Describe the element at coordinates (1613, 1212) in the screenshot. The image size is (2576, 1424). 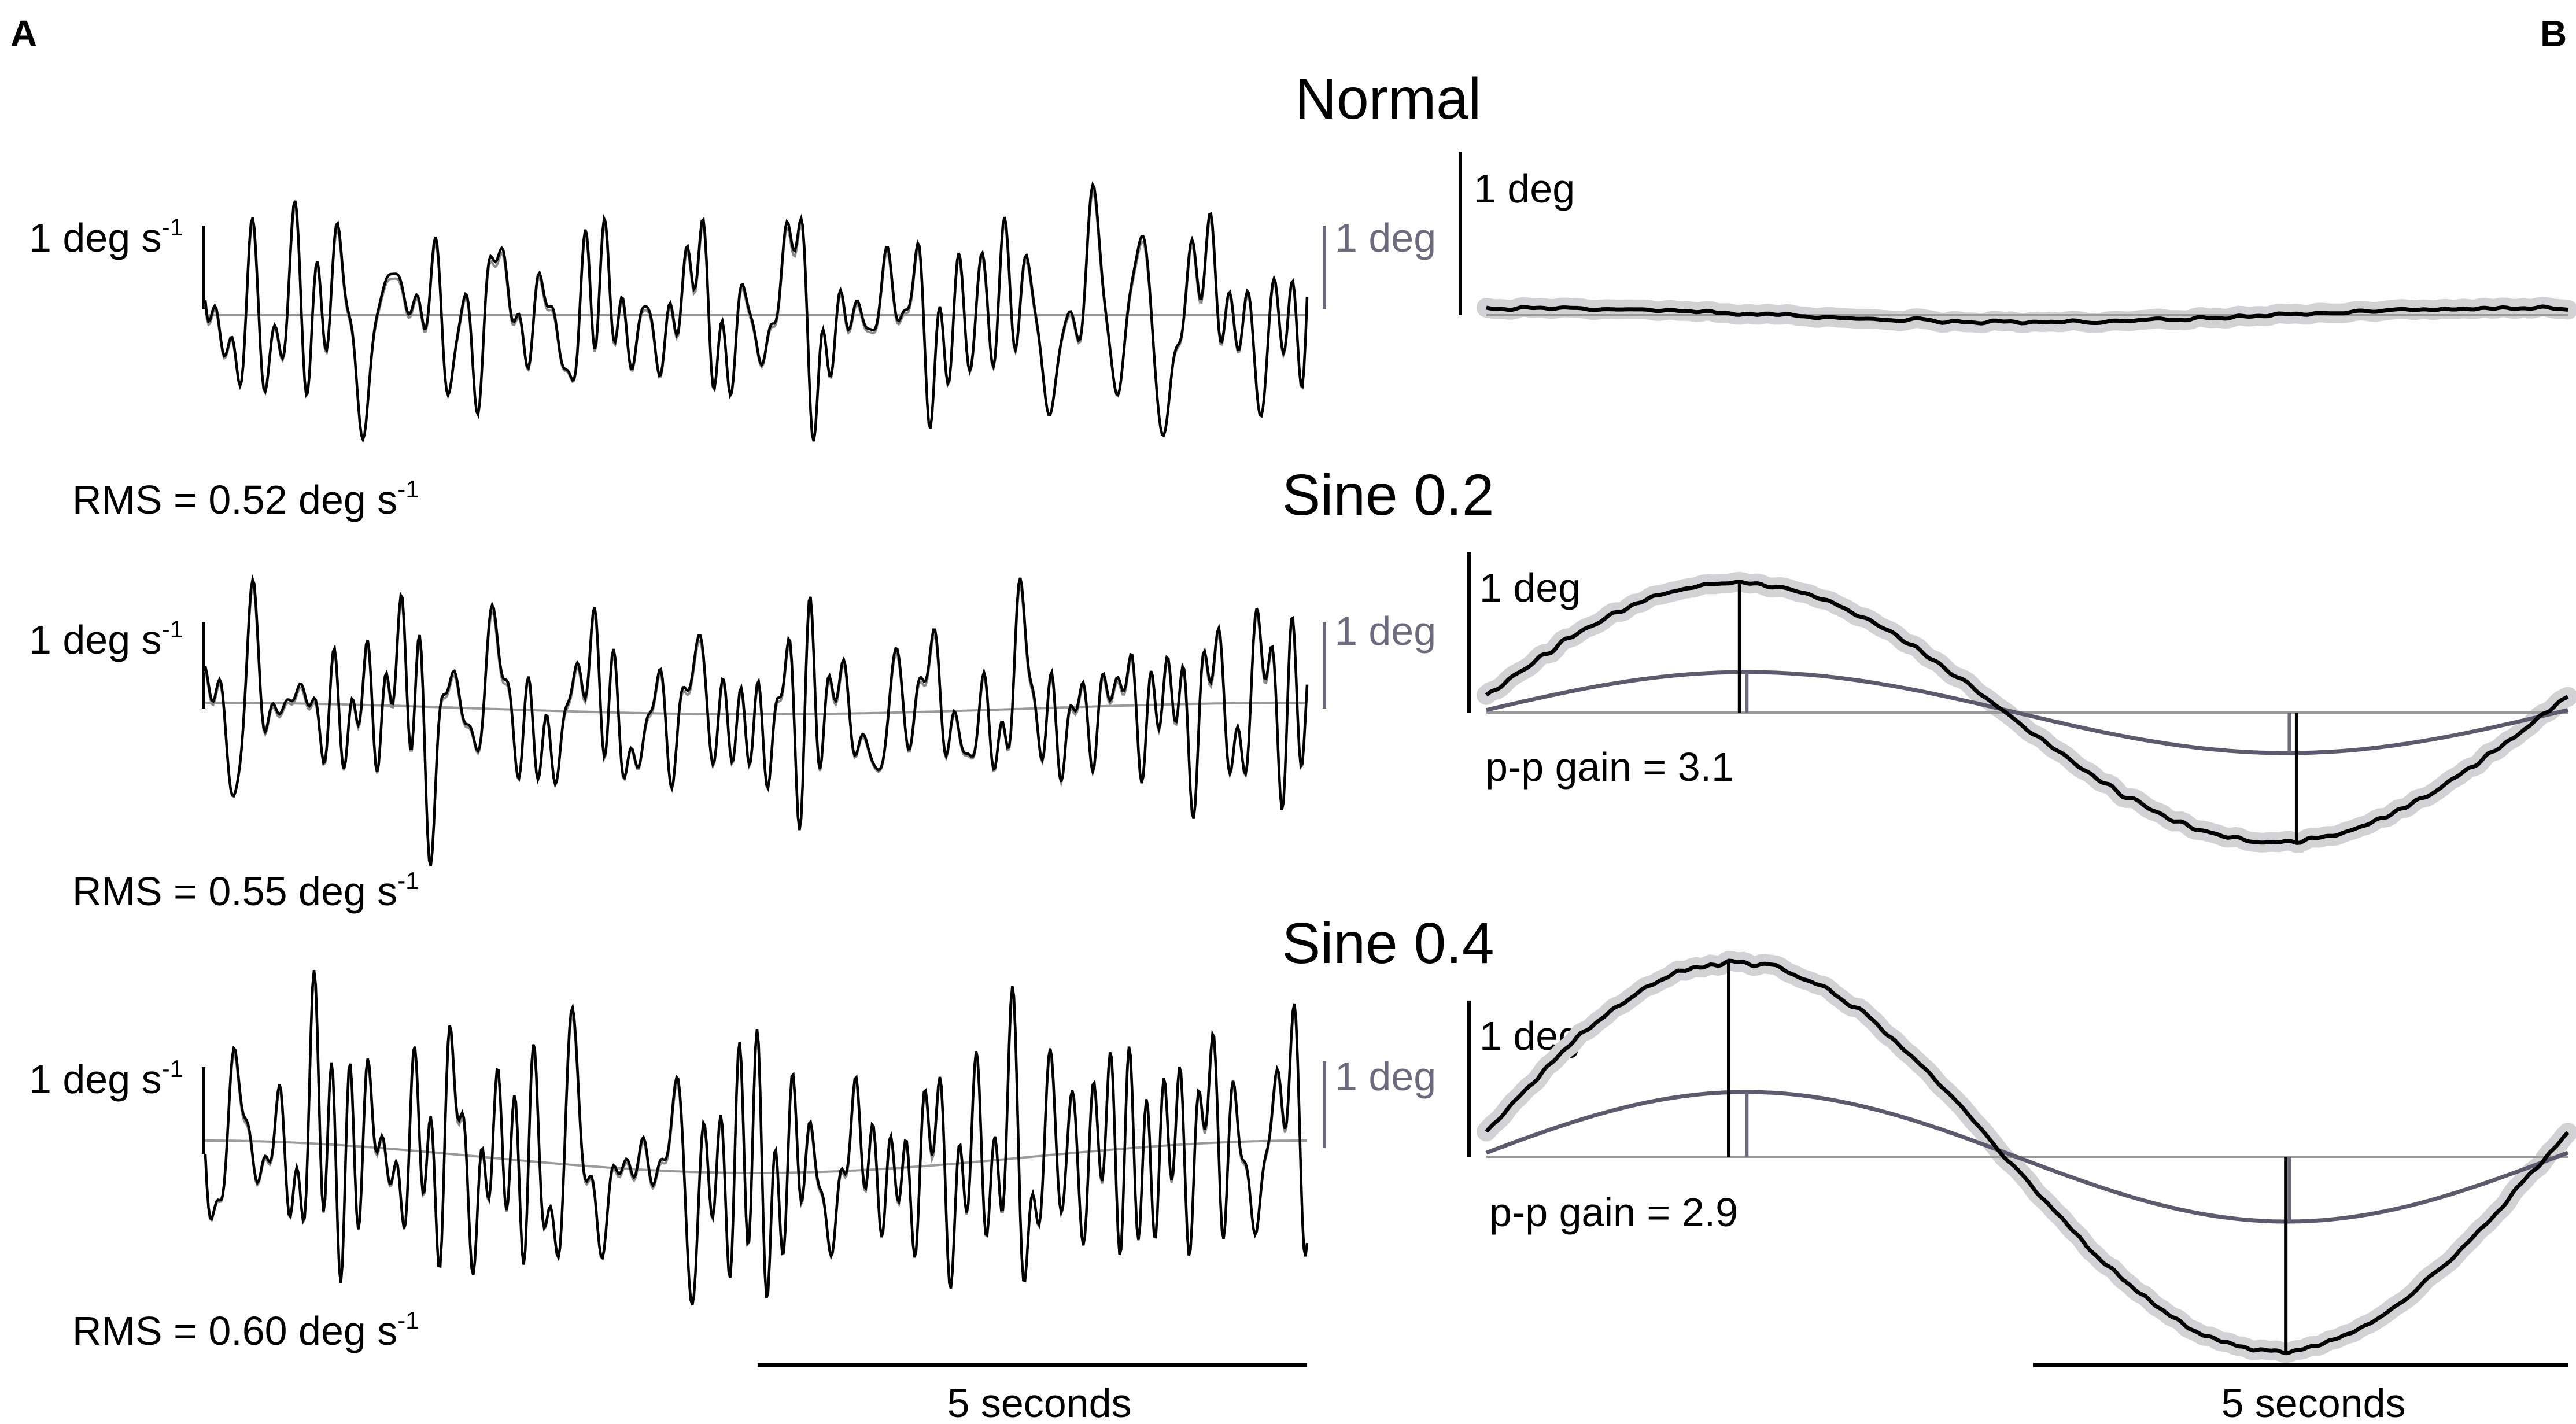
I see `gain-label: p-p gain = 2.9` at that location.